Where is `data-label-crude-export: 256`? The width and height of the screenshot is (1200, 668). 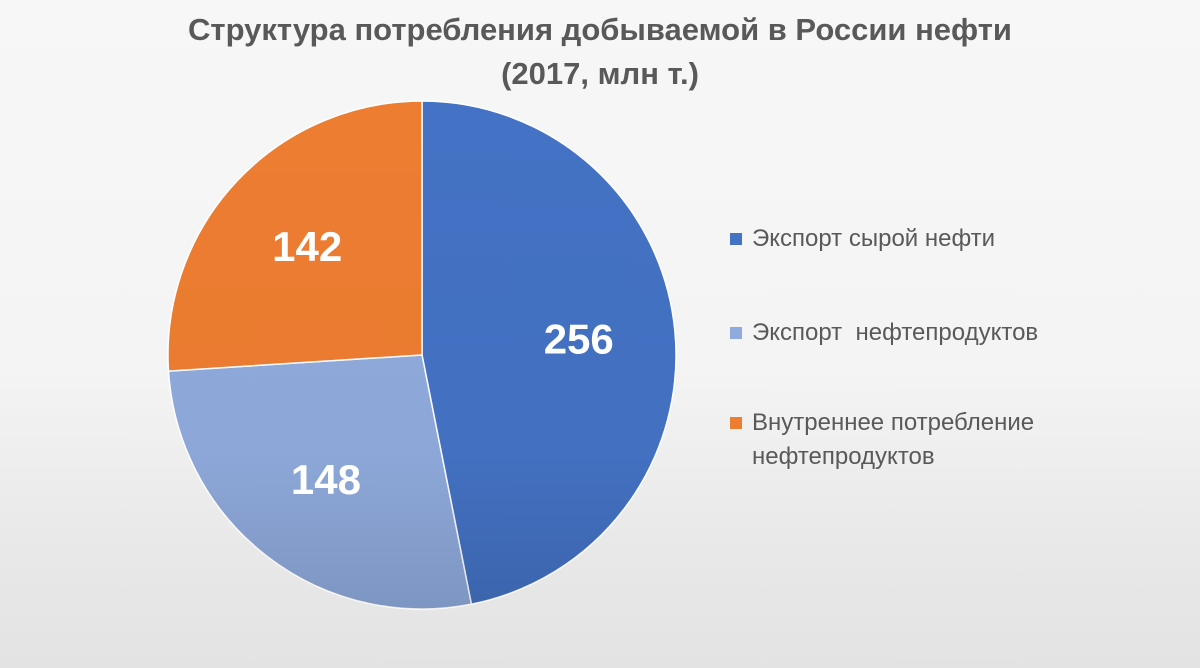
data-label-crude-export: 256 is located at coordinates (579, 339).